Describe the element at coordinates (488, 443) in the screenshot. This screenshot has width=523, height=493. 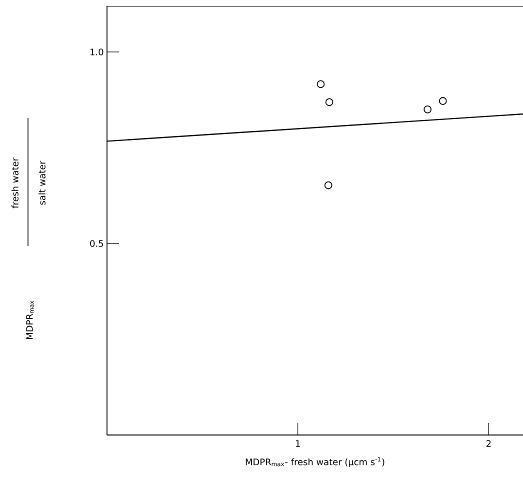
I see `x-tick-label: 2` at that location.